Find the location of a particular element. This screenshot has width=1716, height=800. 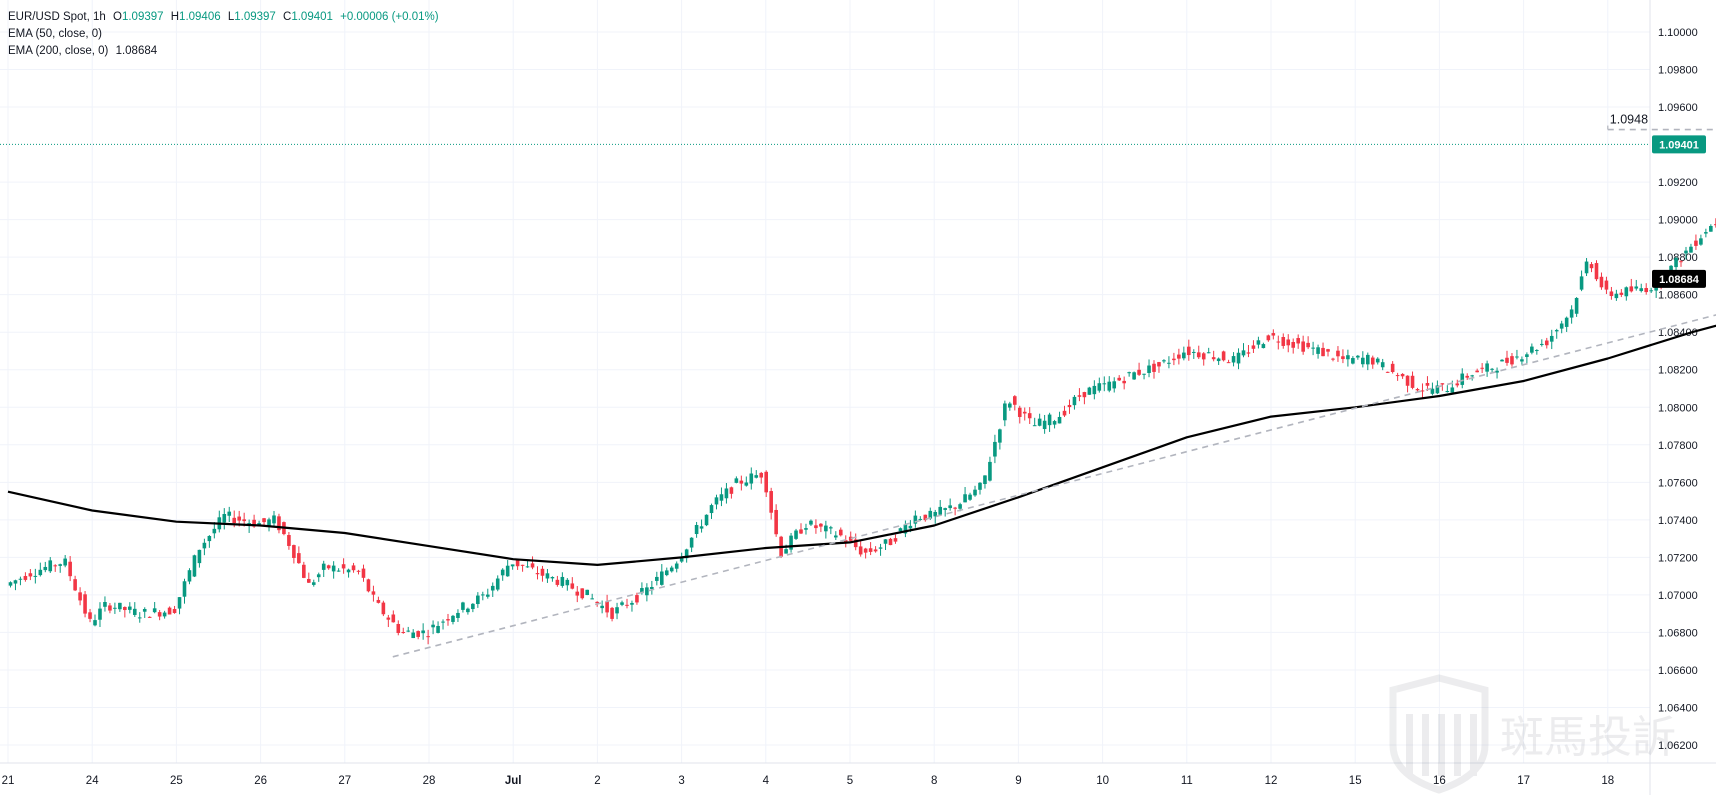

ema50-legend: EMA (50, close, 0) is located at coordinates (223, 34).